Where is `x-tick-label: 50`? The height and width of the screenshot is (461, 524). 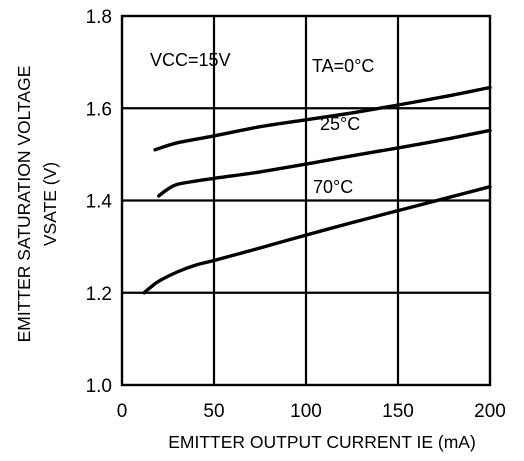
x-tick-label: 50 is located at coordinates (213, 411).